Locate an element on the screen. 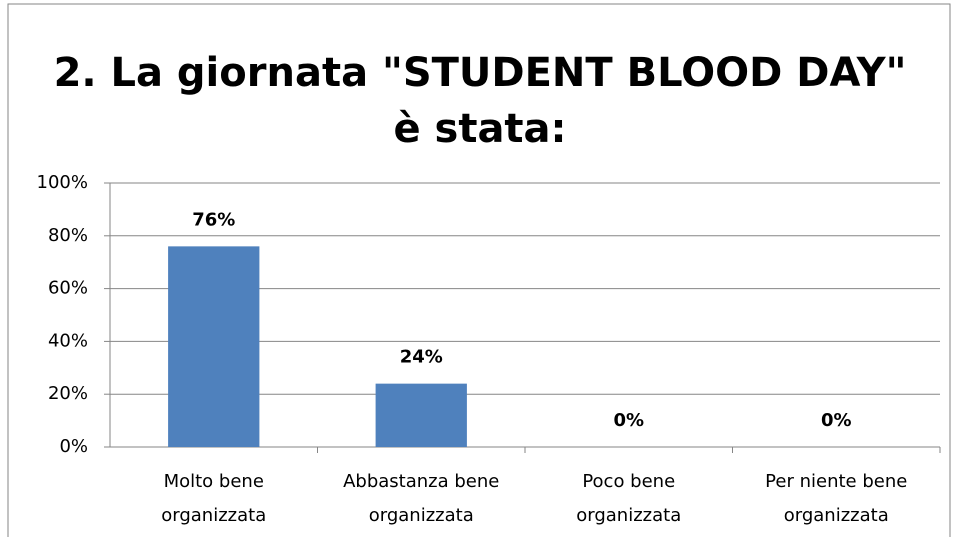  y-tick-label: 60% is located at coordinates (68, 288).